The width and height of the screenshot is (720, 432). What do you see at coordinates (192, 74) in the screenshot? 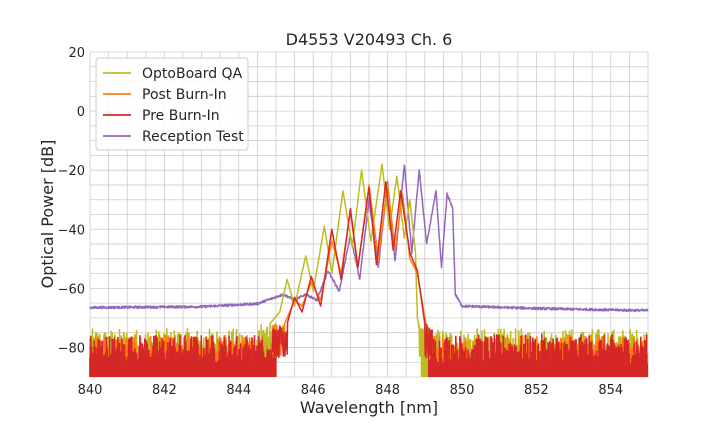
I see `legend-label: OptoBoard QA` at bounding box center [192, 74].